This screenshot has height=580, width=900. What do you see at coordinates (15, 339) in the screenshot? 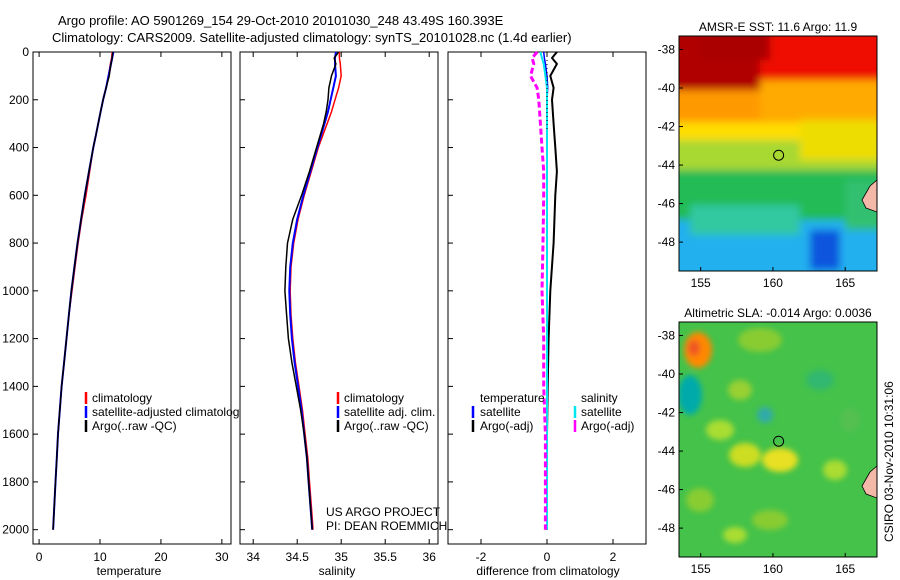
I see `y-tick-label: 1200` at bounding box center [15, 339].